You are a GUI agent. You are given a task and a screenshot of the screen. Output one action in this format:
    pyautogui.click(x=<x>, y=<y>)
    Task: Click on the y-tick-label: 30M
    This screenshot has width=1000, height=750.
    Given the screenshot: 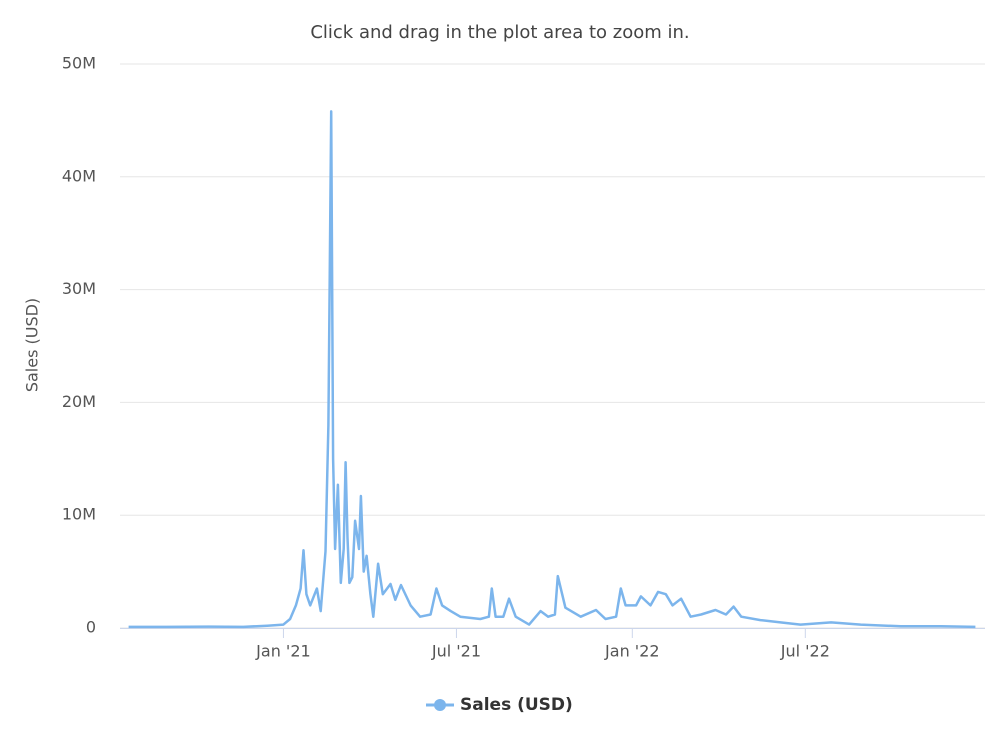 What is the action you would take?
    pyautogui.click(x=79, y=288)
    